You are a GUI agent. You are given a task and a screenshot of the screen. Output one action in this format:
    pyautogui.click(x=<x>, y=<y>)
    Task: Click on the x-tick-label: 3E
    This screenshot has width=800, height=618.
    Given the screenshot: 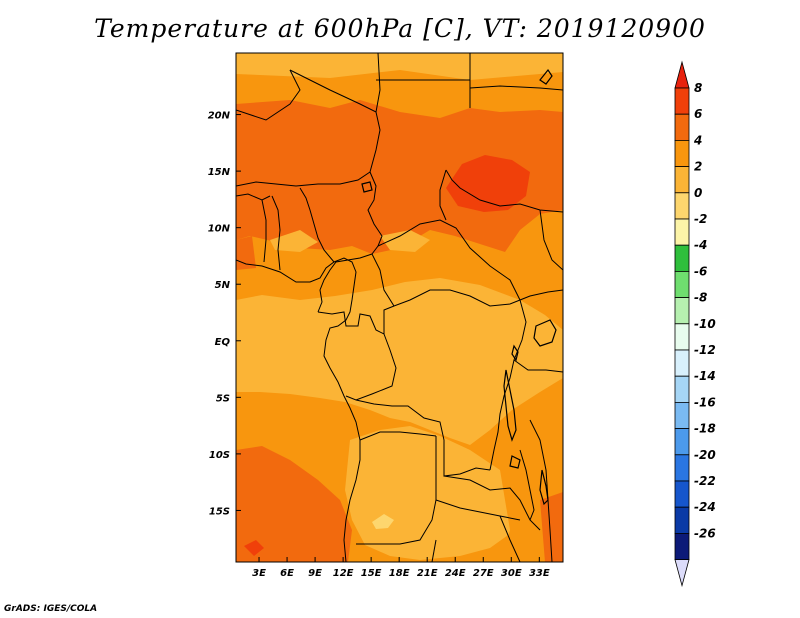 What is the action you would take?
    pyautogui.click(x=259, y=573)
    